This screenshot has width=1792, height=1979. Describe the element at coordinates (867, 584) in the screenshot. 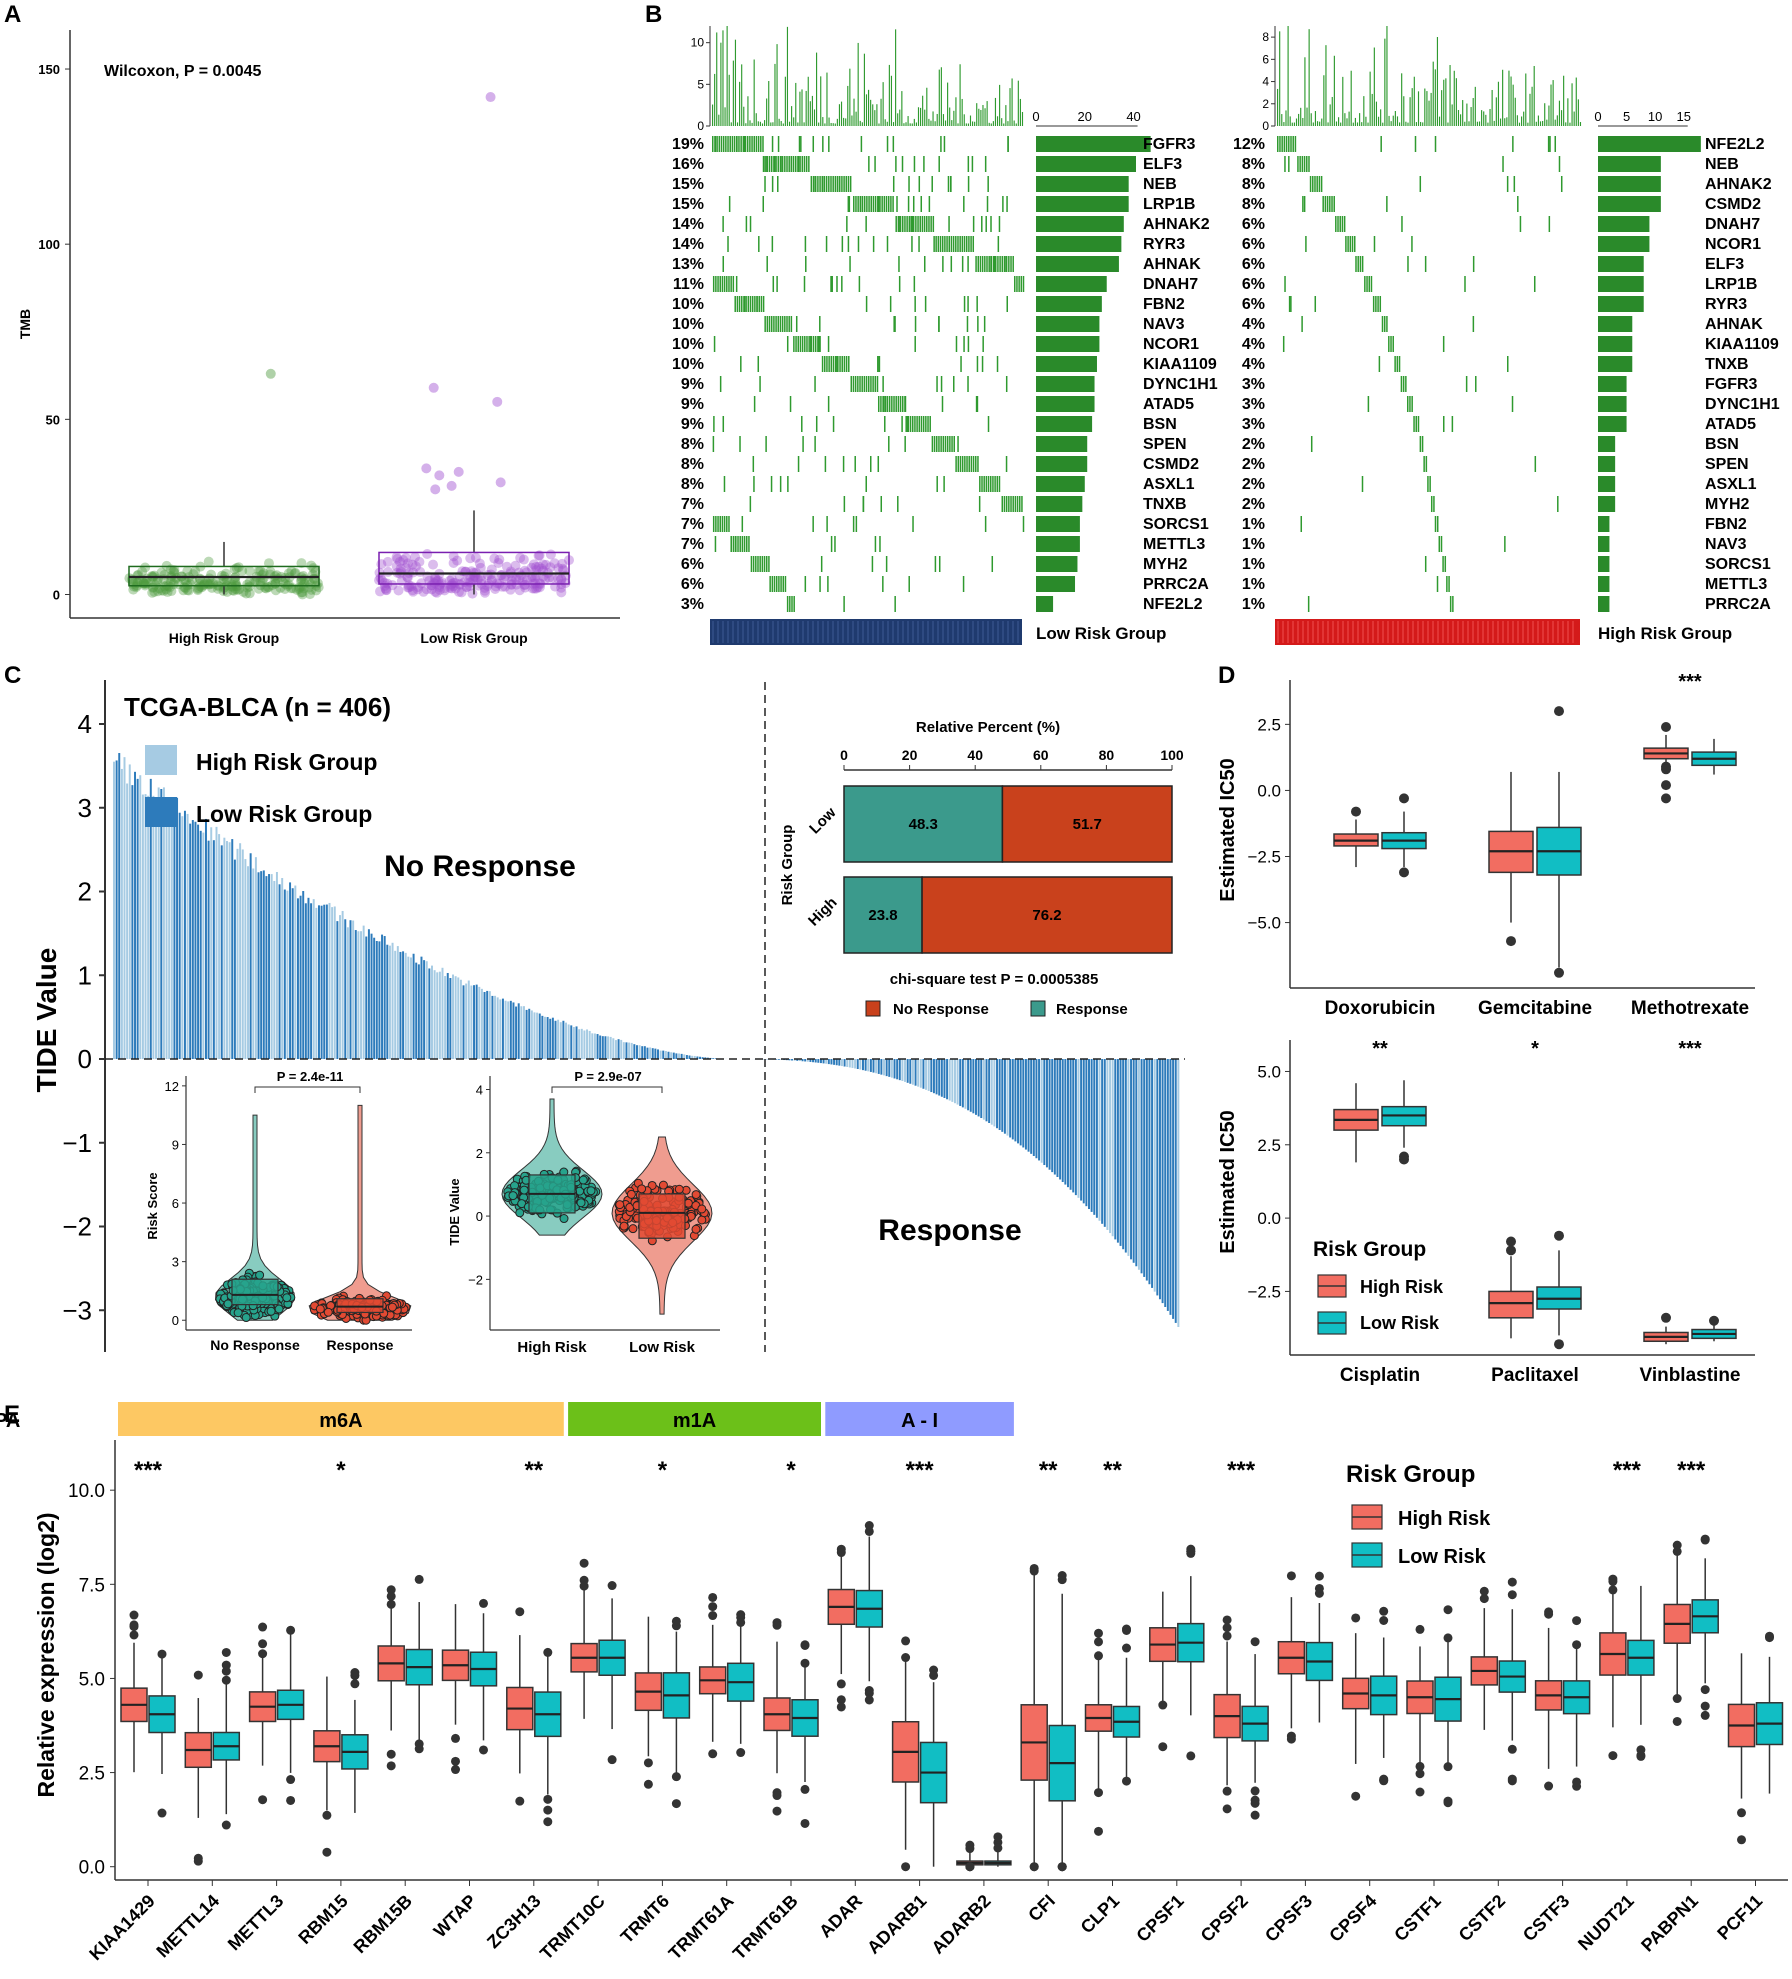

I see `gene-row` at that location.